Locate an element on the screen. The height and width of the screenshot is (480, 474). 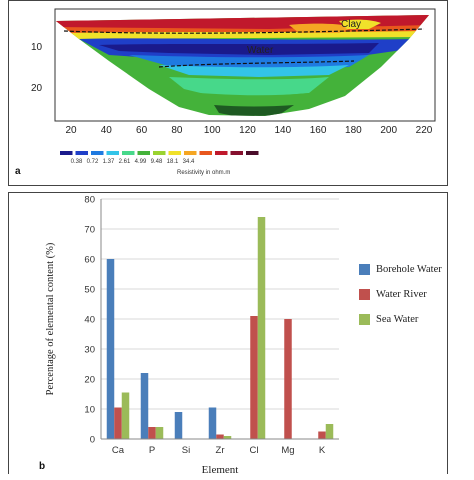
layer-label-clay: Clay is located at coordinates (351, 24).